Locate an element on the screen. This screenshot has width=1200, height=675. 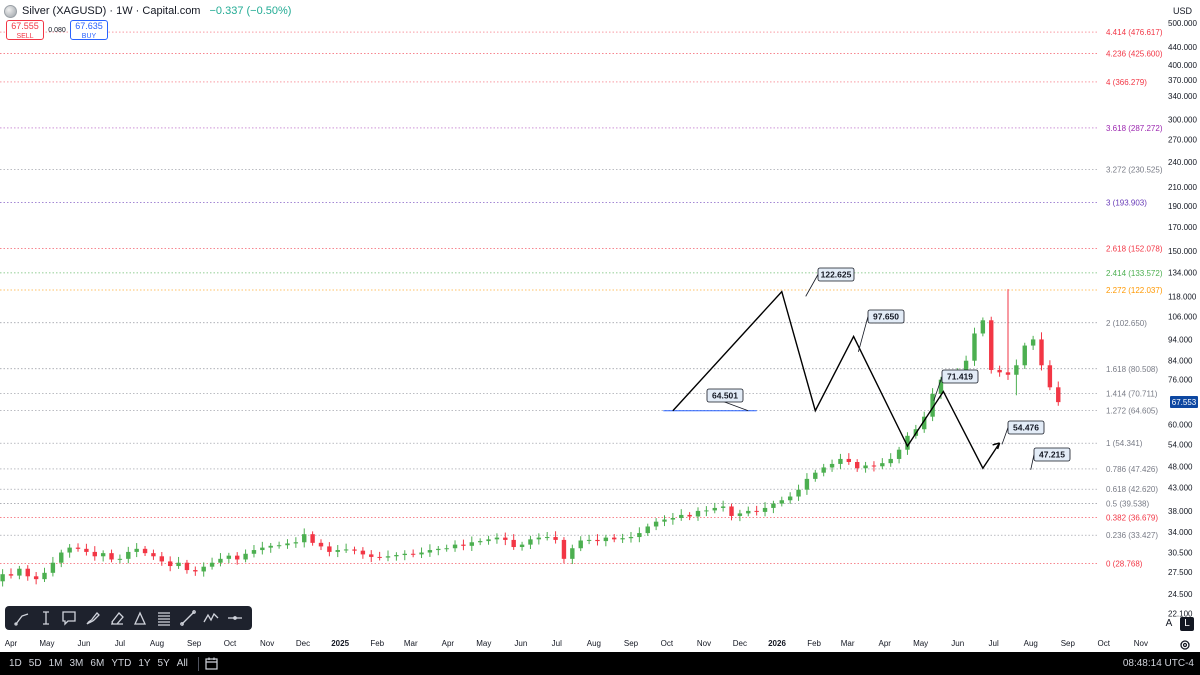
buy-button: 67.635 BUY is located at coordinates (89, 30).